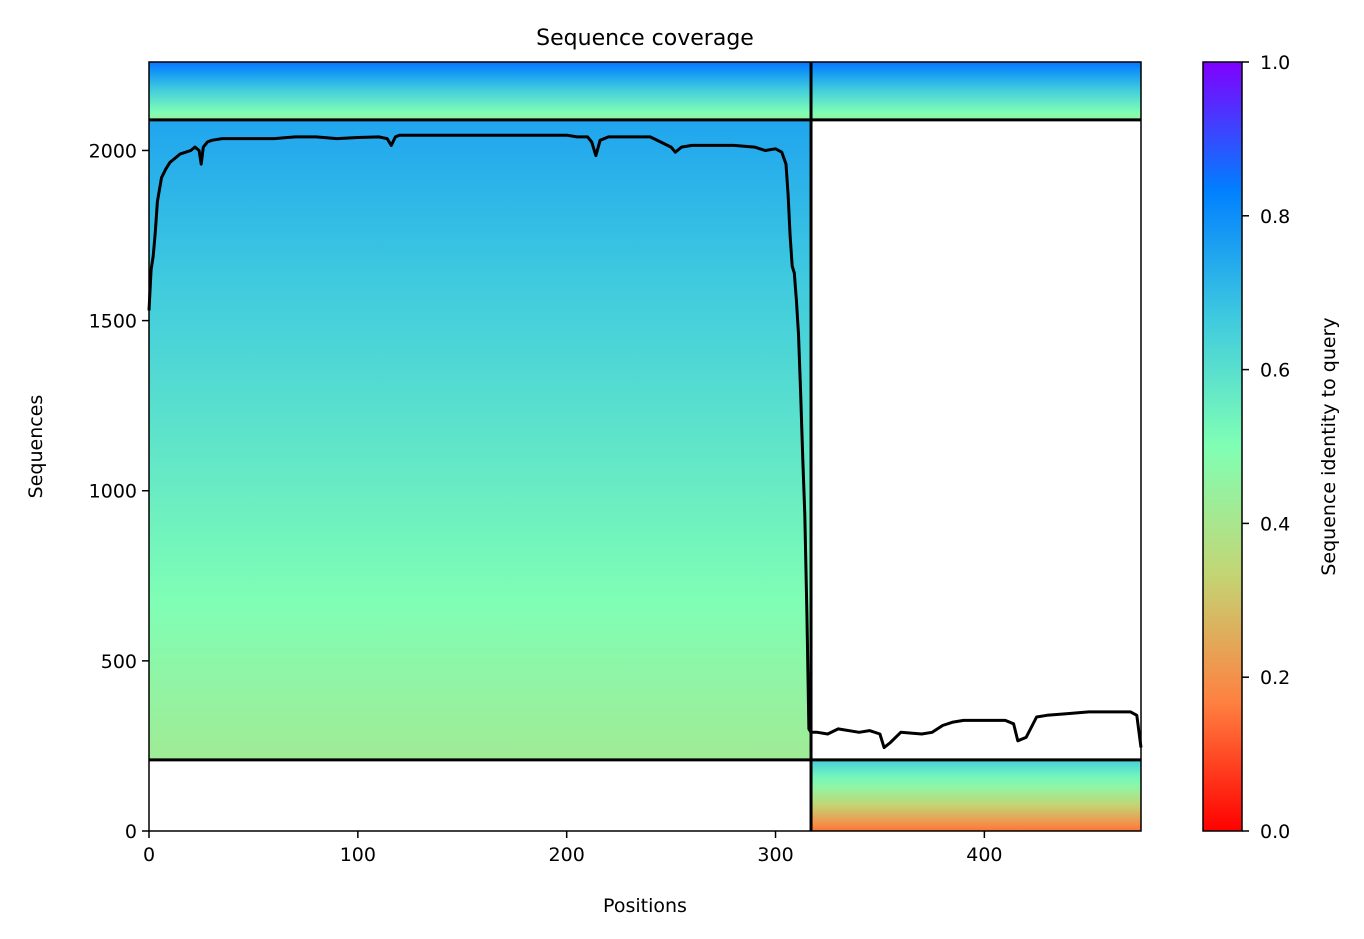 The height and width of the screenshot is (939, 1364). Describe the element at coordinates (645, 906) in the screenshot. I see `x-axis-label: Positions` at that location.